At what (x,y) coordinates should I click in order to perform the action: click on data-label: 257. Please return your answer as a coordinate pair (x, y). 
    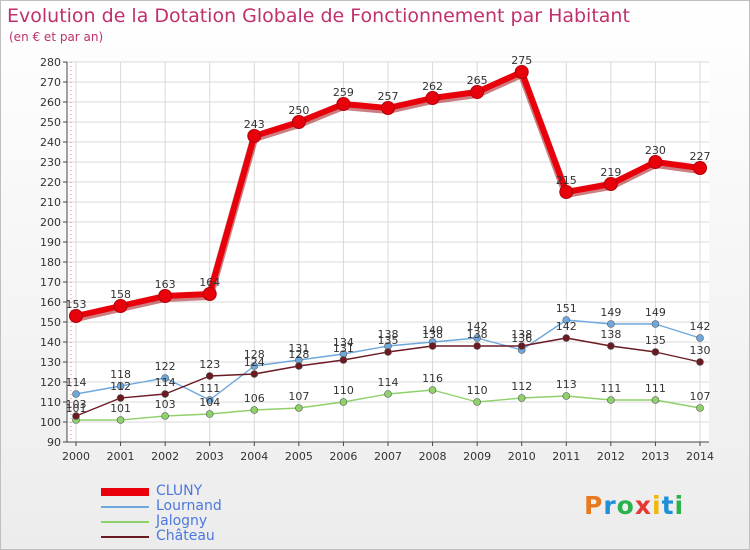
    Looking at the image, I should click on (388, 96).